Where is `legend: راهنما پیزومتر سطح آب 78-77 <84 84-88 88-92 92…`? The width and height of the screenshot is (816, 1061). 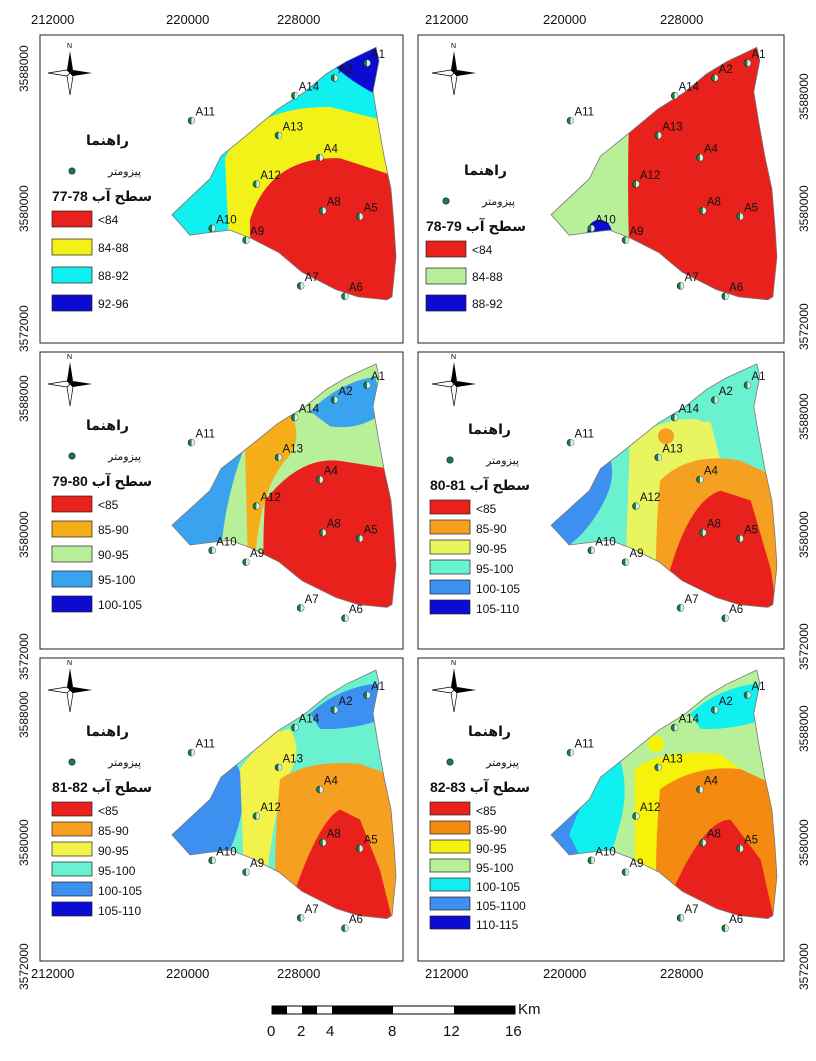 legend: راهنما پیزومتر سطح آب 78-77 <84 84-88 88-92 92… is located at coordinates (101, 222).